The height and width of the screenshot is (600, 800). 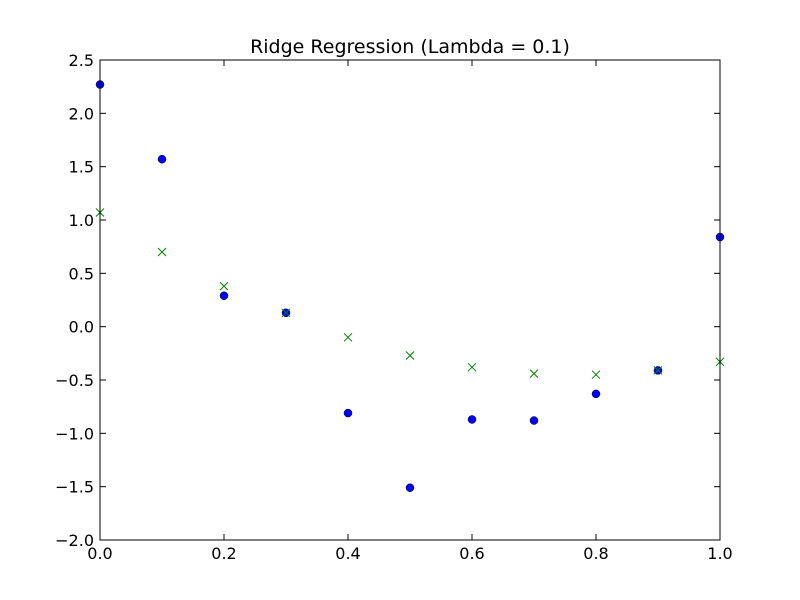 I want to click on y-tick-label: 2.5, so click(x=81, y=60).